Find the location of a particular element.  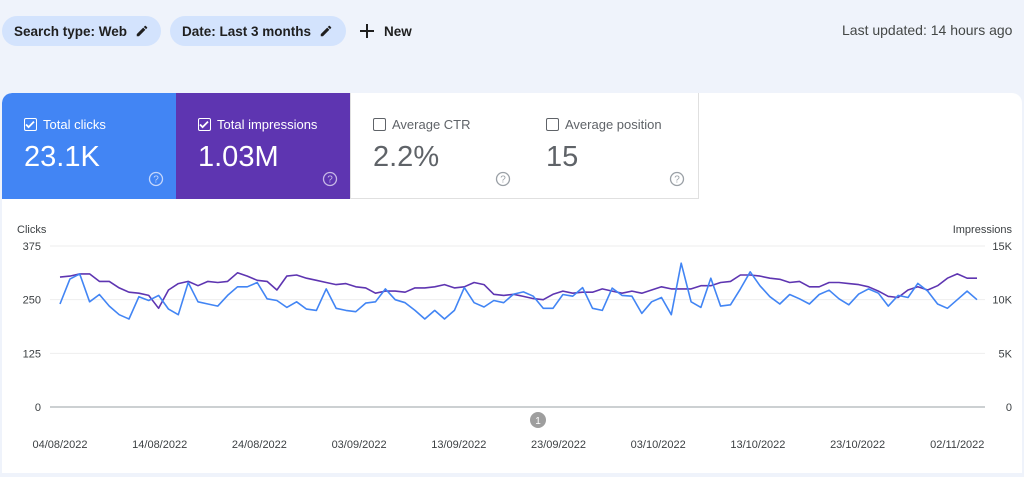

x-tick-label: 02/11/2022 is located at coordinates (957, 445).